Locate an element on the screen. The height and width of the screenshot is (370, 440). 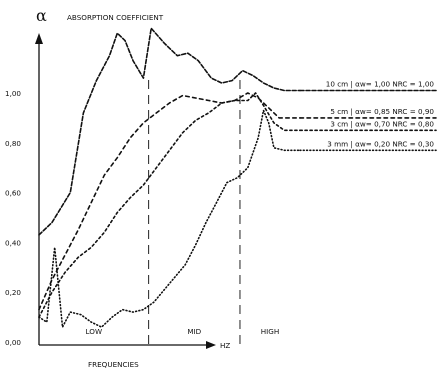
x-axis-unit: HZ is located at coordinates (225, 345).